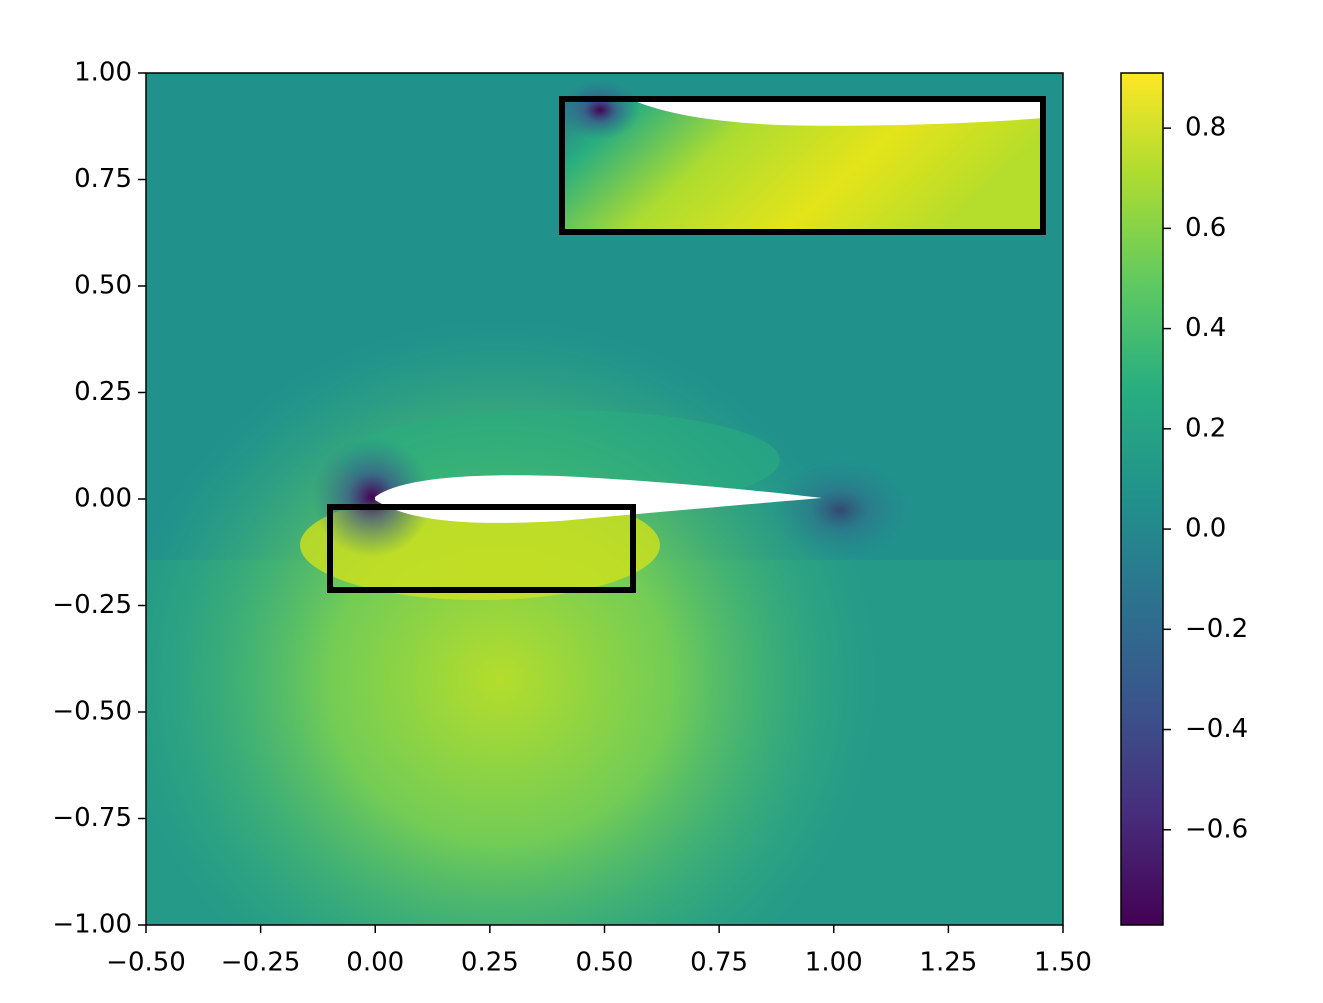 The height and width of the screenshot is (1003, 1323). Describe the element at coordinates (1205, 428) in the screenshot. I see `colorbar-tick-label: 0.2` at that location.